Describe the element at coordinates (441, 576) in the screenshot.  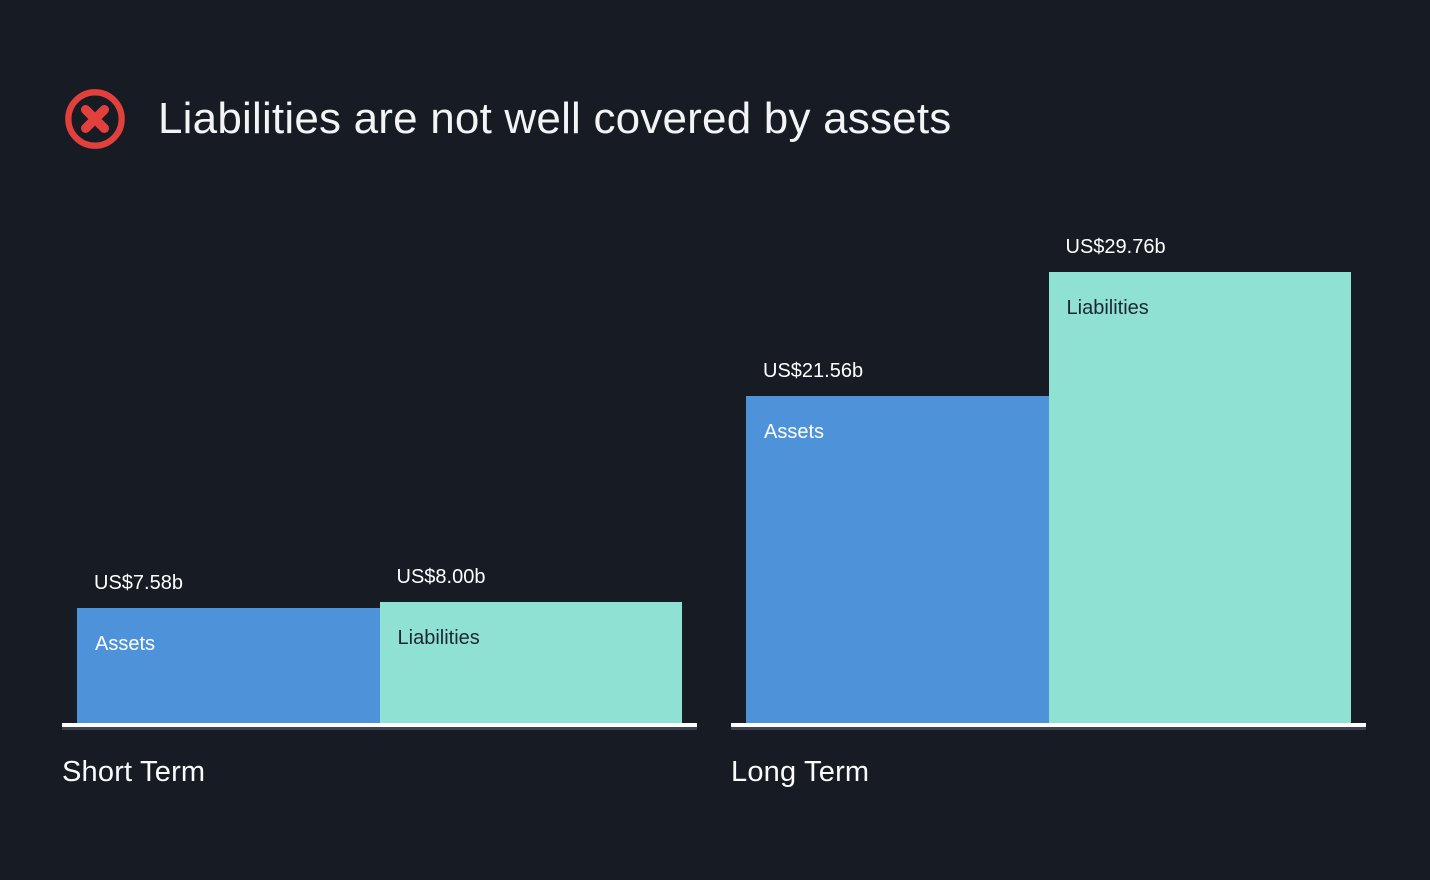
I see `liabilities-value-label: US$8.00b` at that location.